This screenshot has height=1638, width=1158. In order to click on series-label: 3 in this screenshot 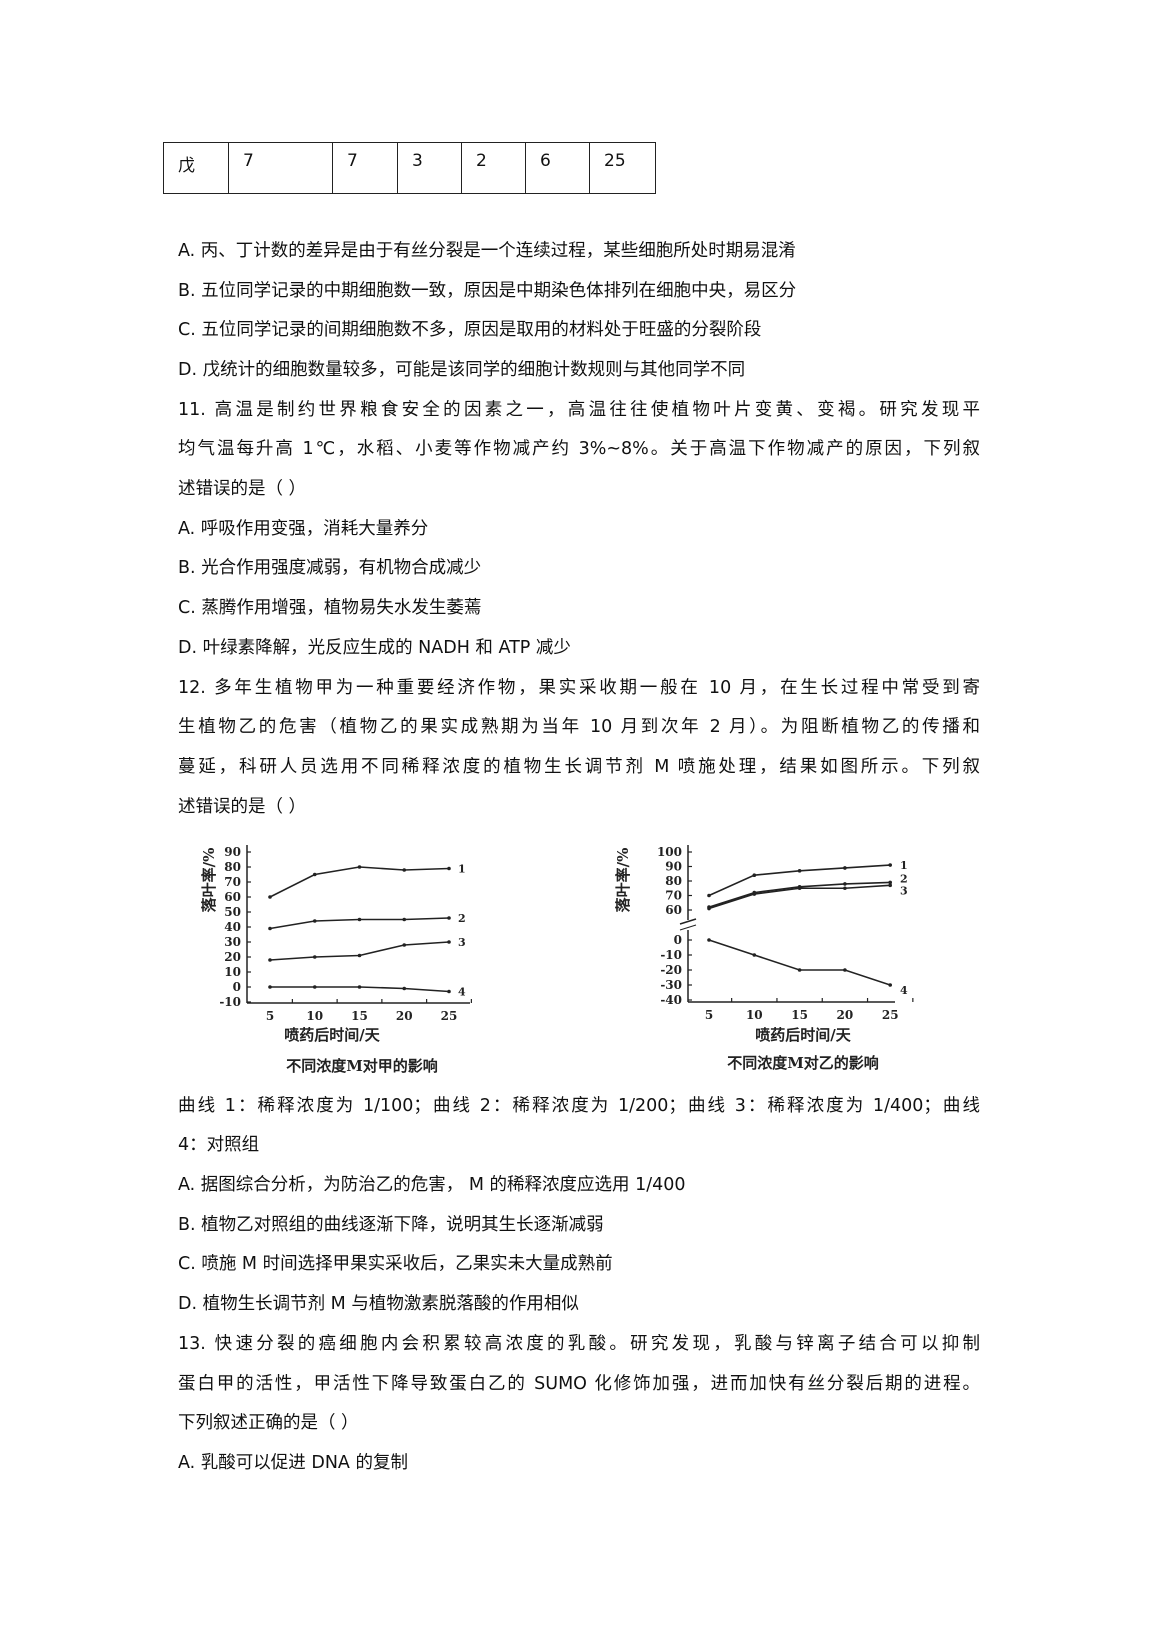, I will do `click(462, 942)`.